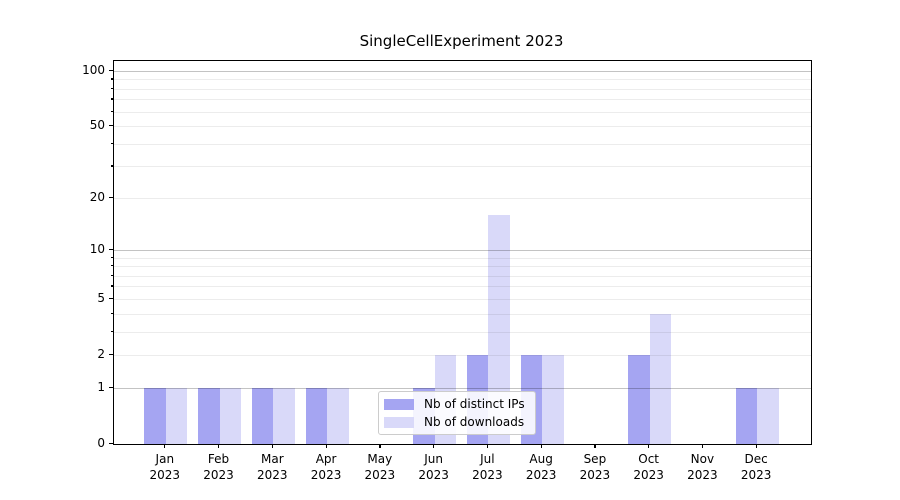 The width and height of the screenshot is (900, 500). What do you see at coordinates (218, 459) in the screenshot?
I see `x-tick-month: Feb` at bounding box center [218, 459].